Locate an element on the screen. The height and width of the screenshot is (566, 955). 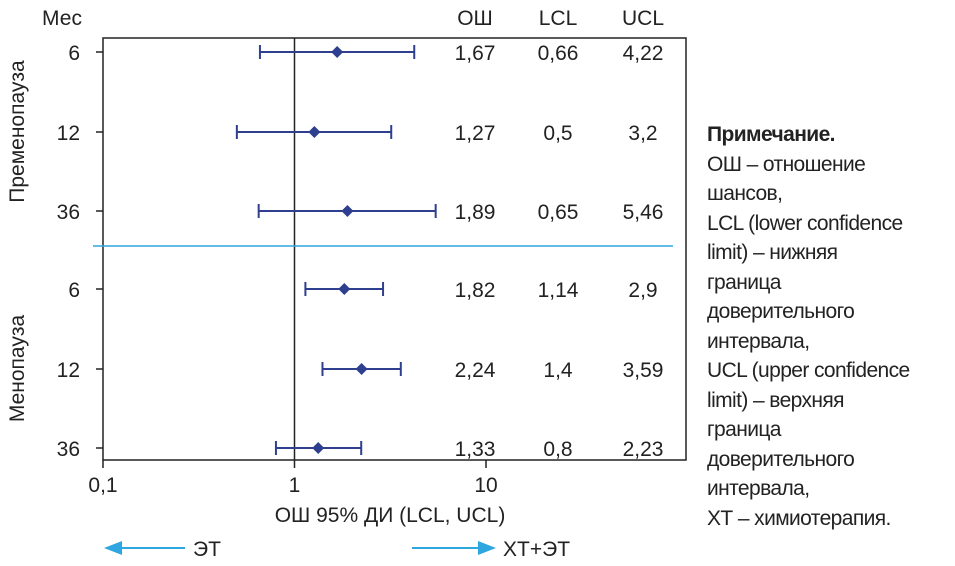
header-lcl: LCL is located at coordinates (558, 18).